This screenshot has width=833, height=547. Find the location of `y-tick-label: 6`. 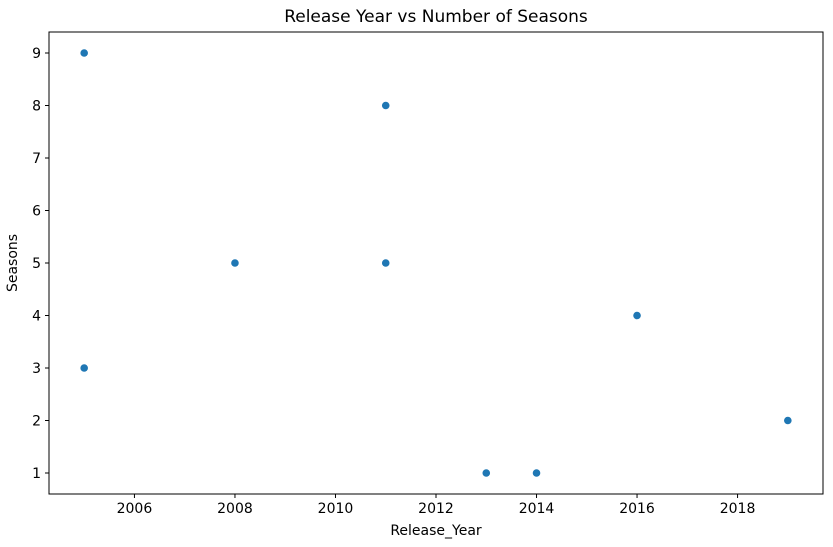

y-tick-label: 6 is located at coordinates (36, 212).